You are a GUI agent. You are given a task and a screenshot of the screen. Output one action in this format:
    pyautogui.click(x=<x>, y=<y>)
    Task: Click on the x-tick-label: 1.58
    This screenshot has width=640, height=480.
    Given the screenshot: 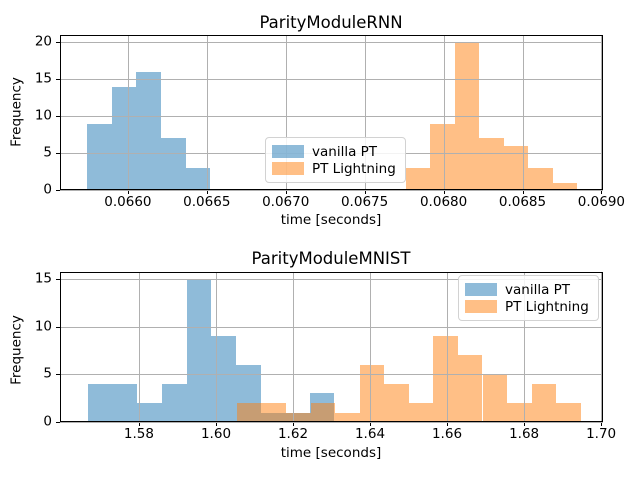 What is the action you would take?
    pyautogui.click(x=138, y=434)
    